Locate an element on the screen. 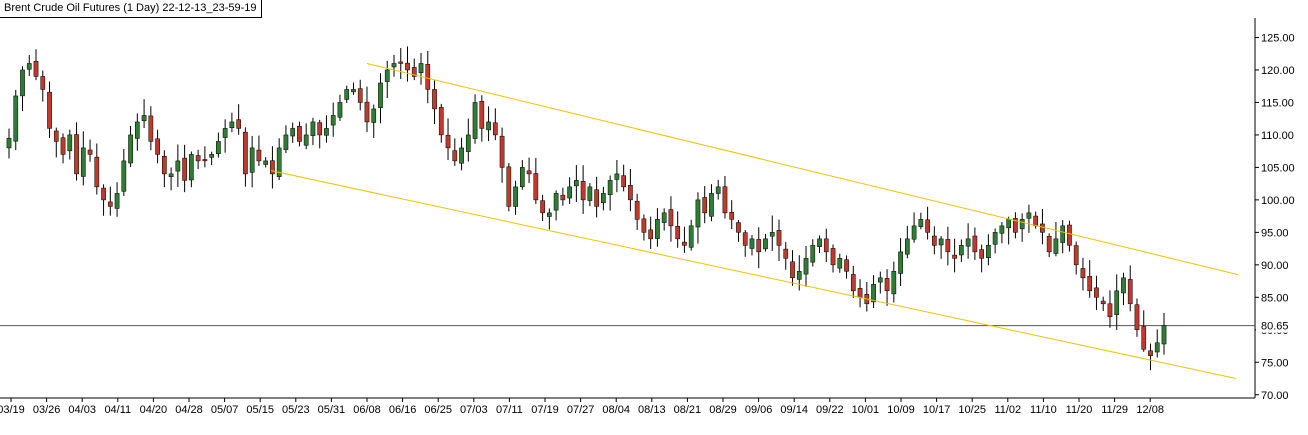  price-tick-label: 120.00 is located at coordinates (1278, 71).